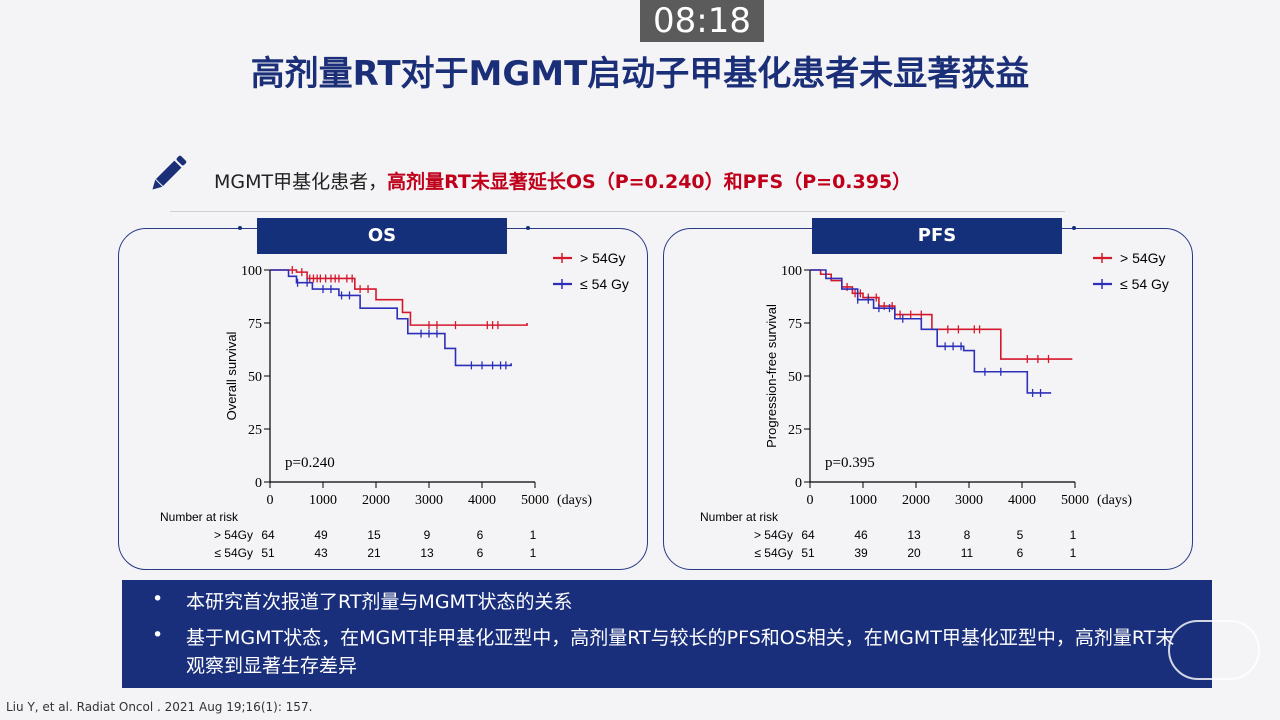 The height and width of the screenshot is (720, 1280). What do you see at coordinates (1214, 650) in the screenshot?
I see `watermark-logo` at bounding box center [1214, 650].